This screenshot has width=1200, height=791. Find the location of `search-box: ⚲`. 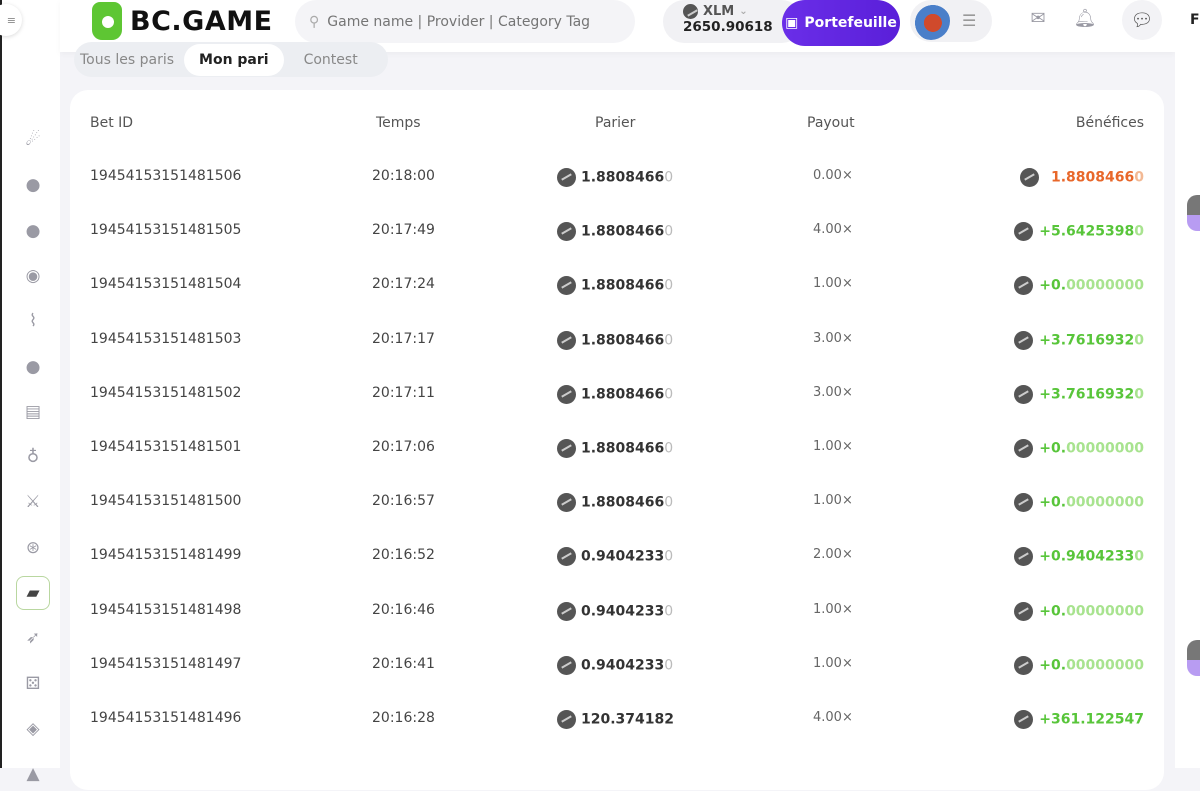

search-box: ⚲ is located at coordinates (465, 21).